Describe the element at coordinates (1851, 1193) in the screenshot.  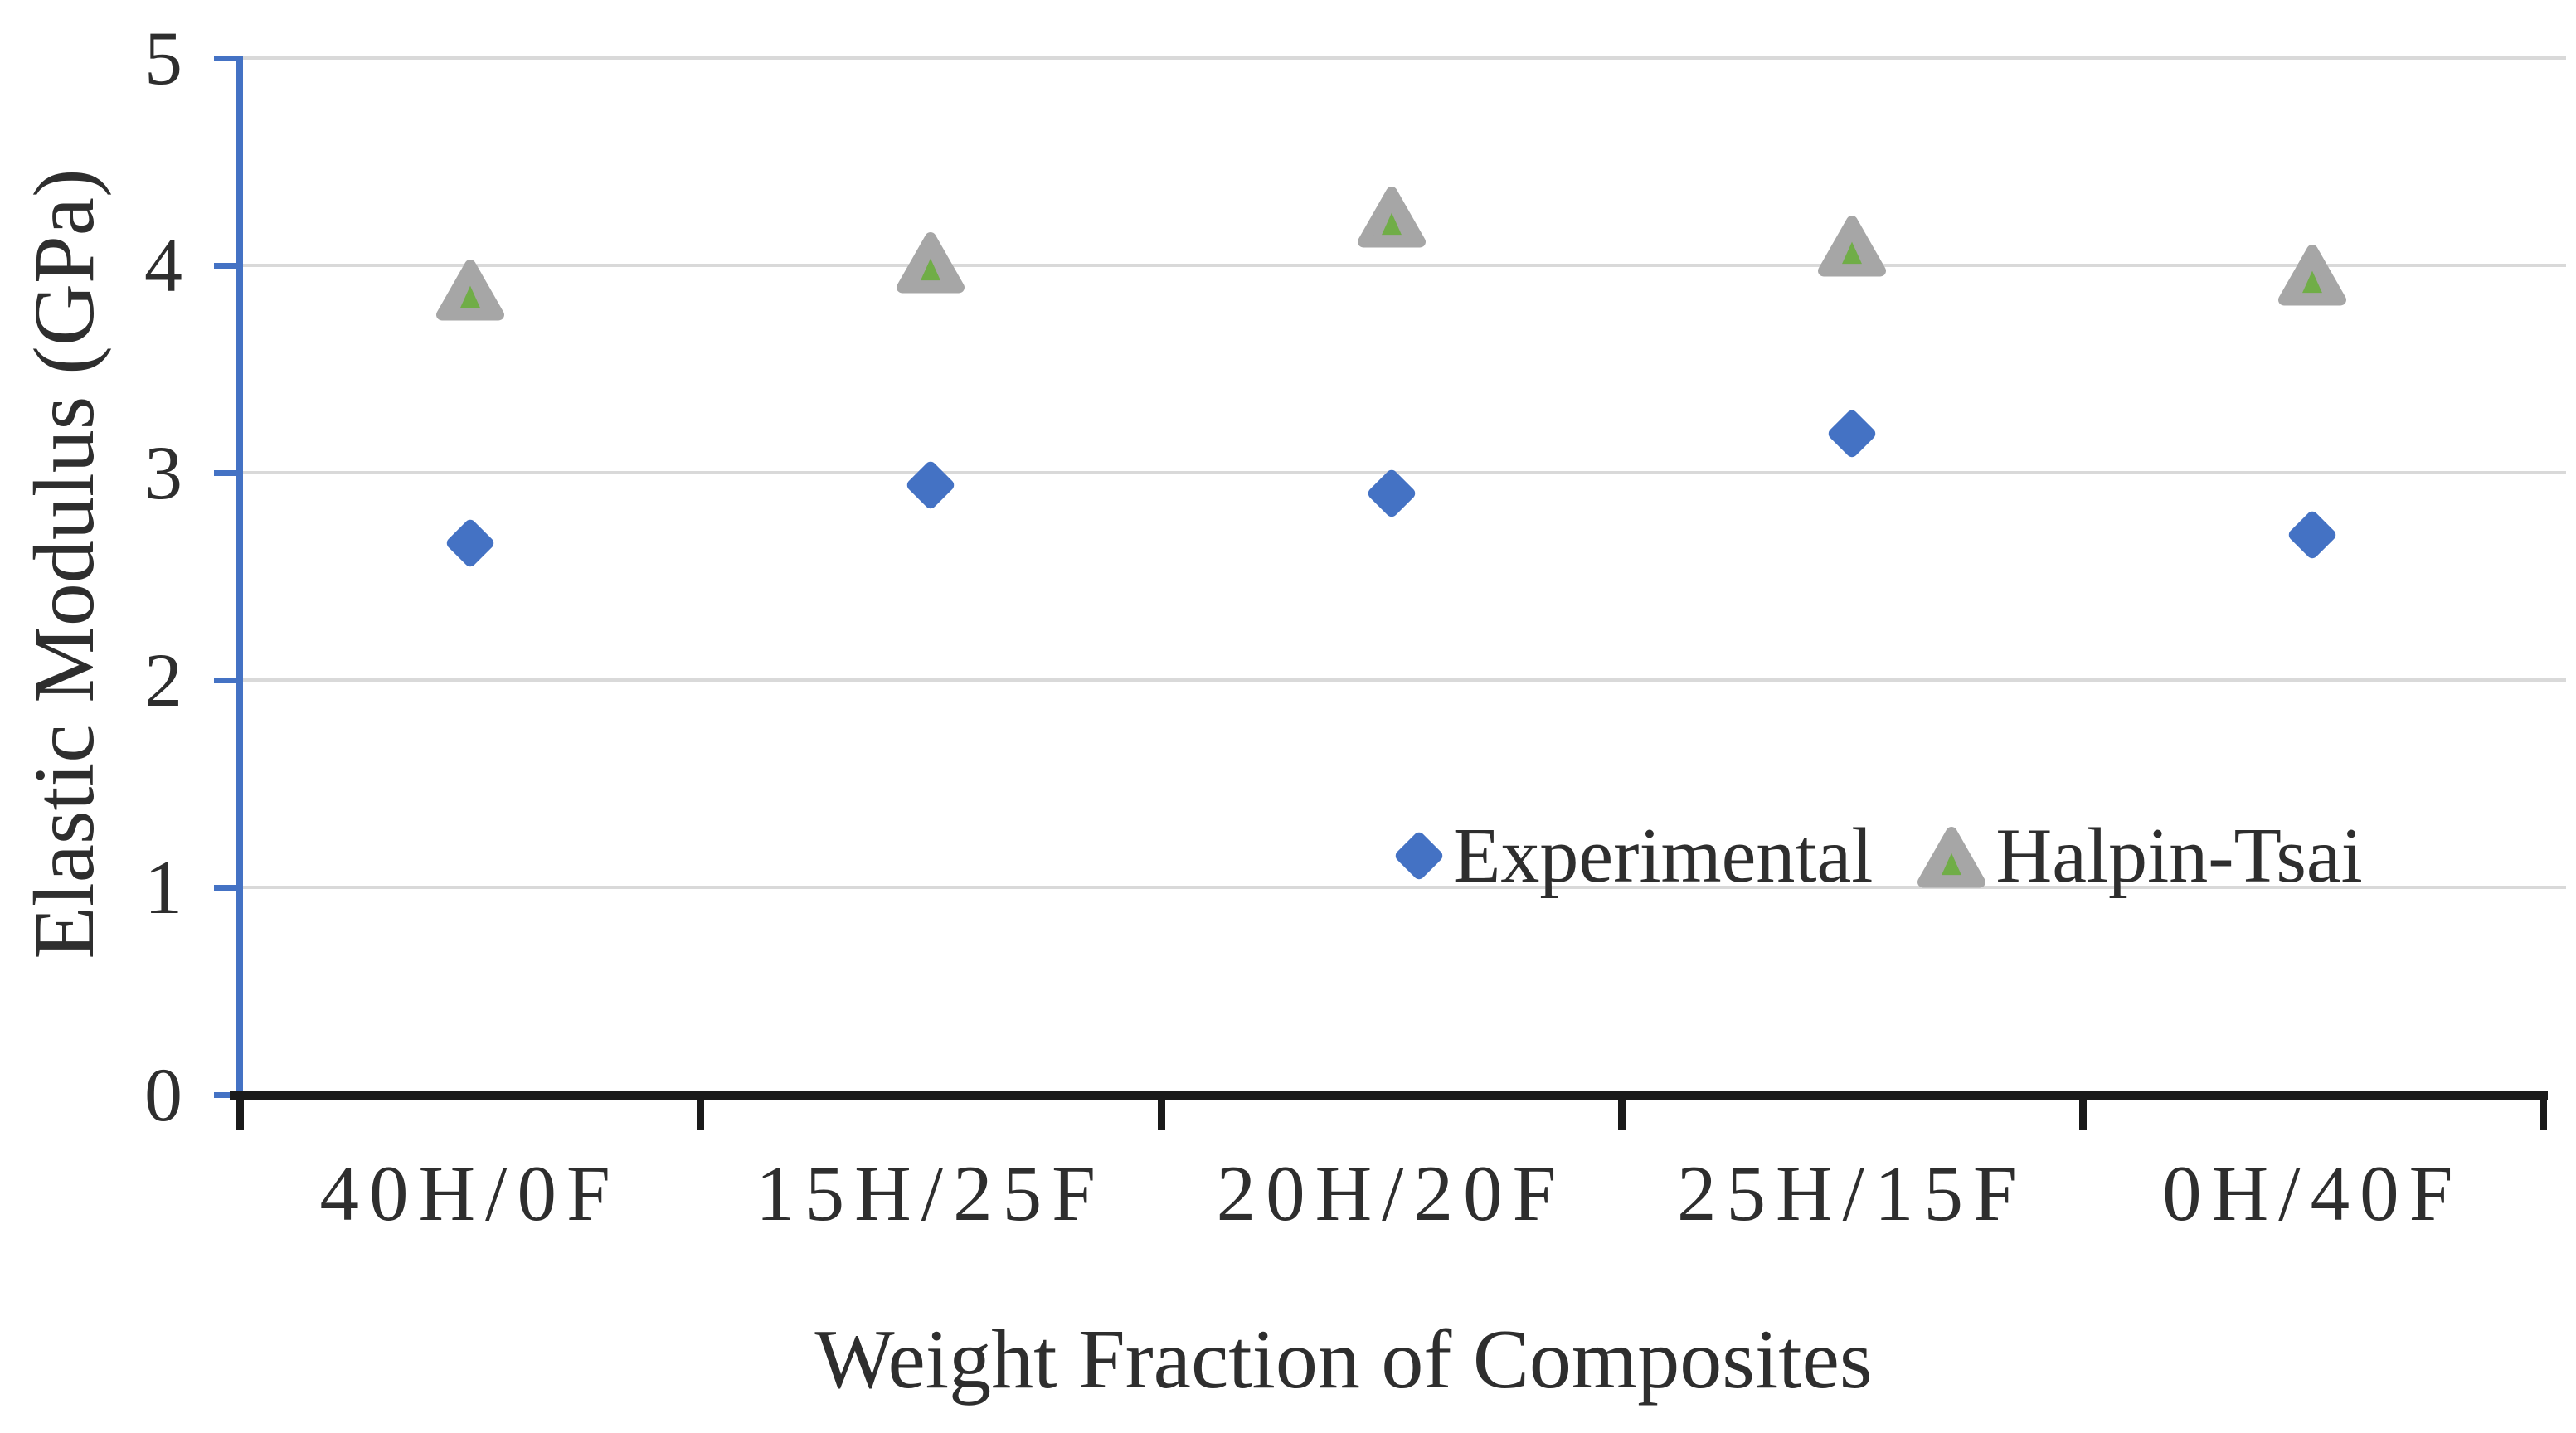
I see `x-tick-label: 25H/15F` at that location.